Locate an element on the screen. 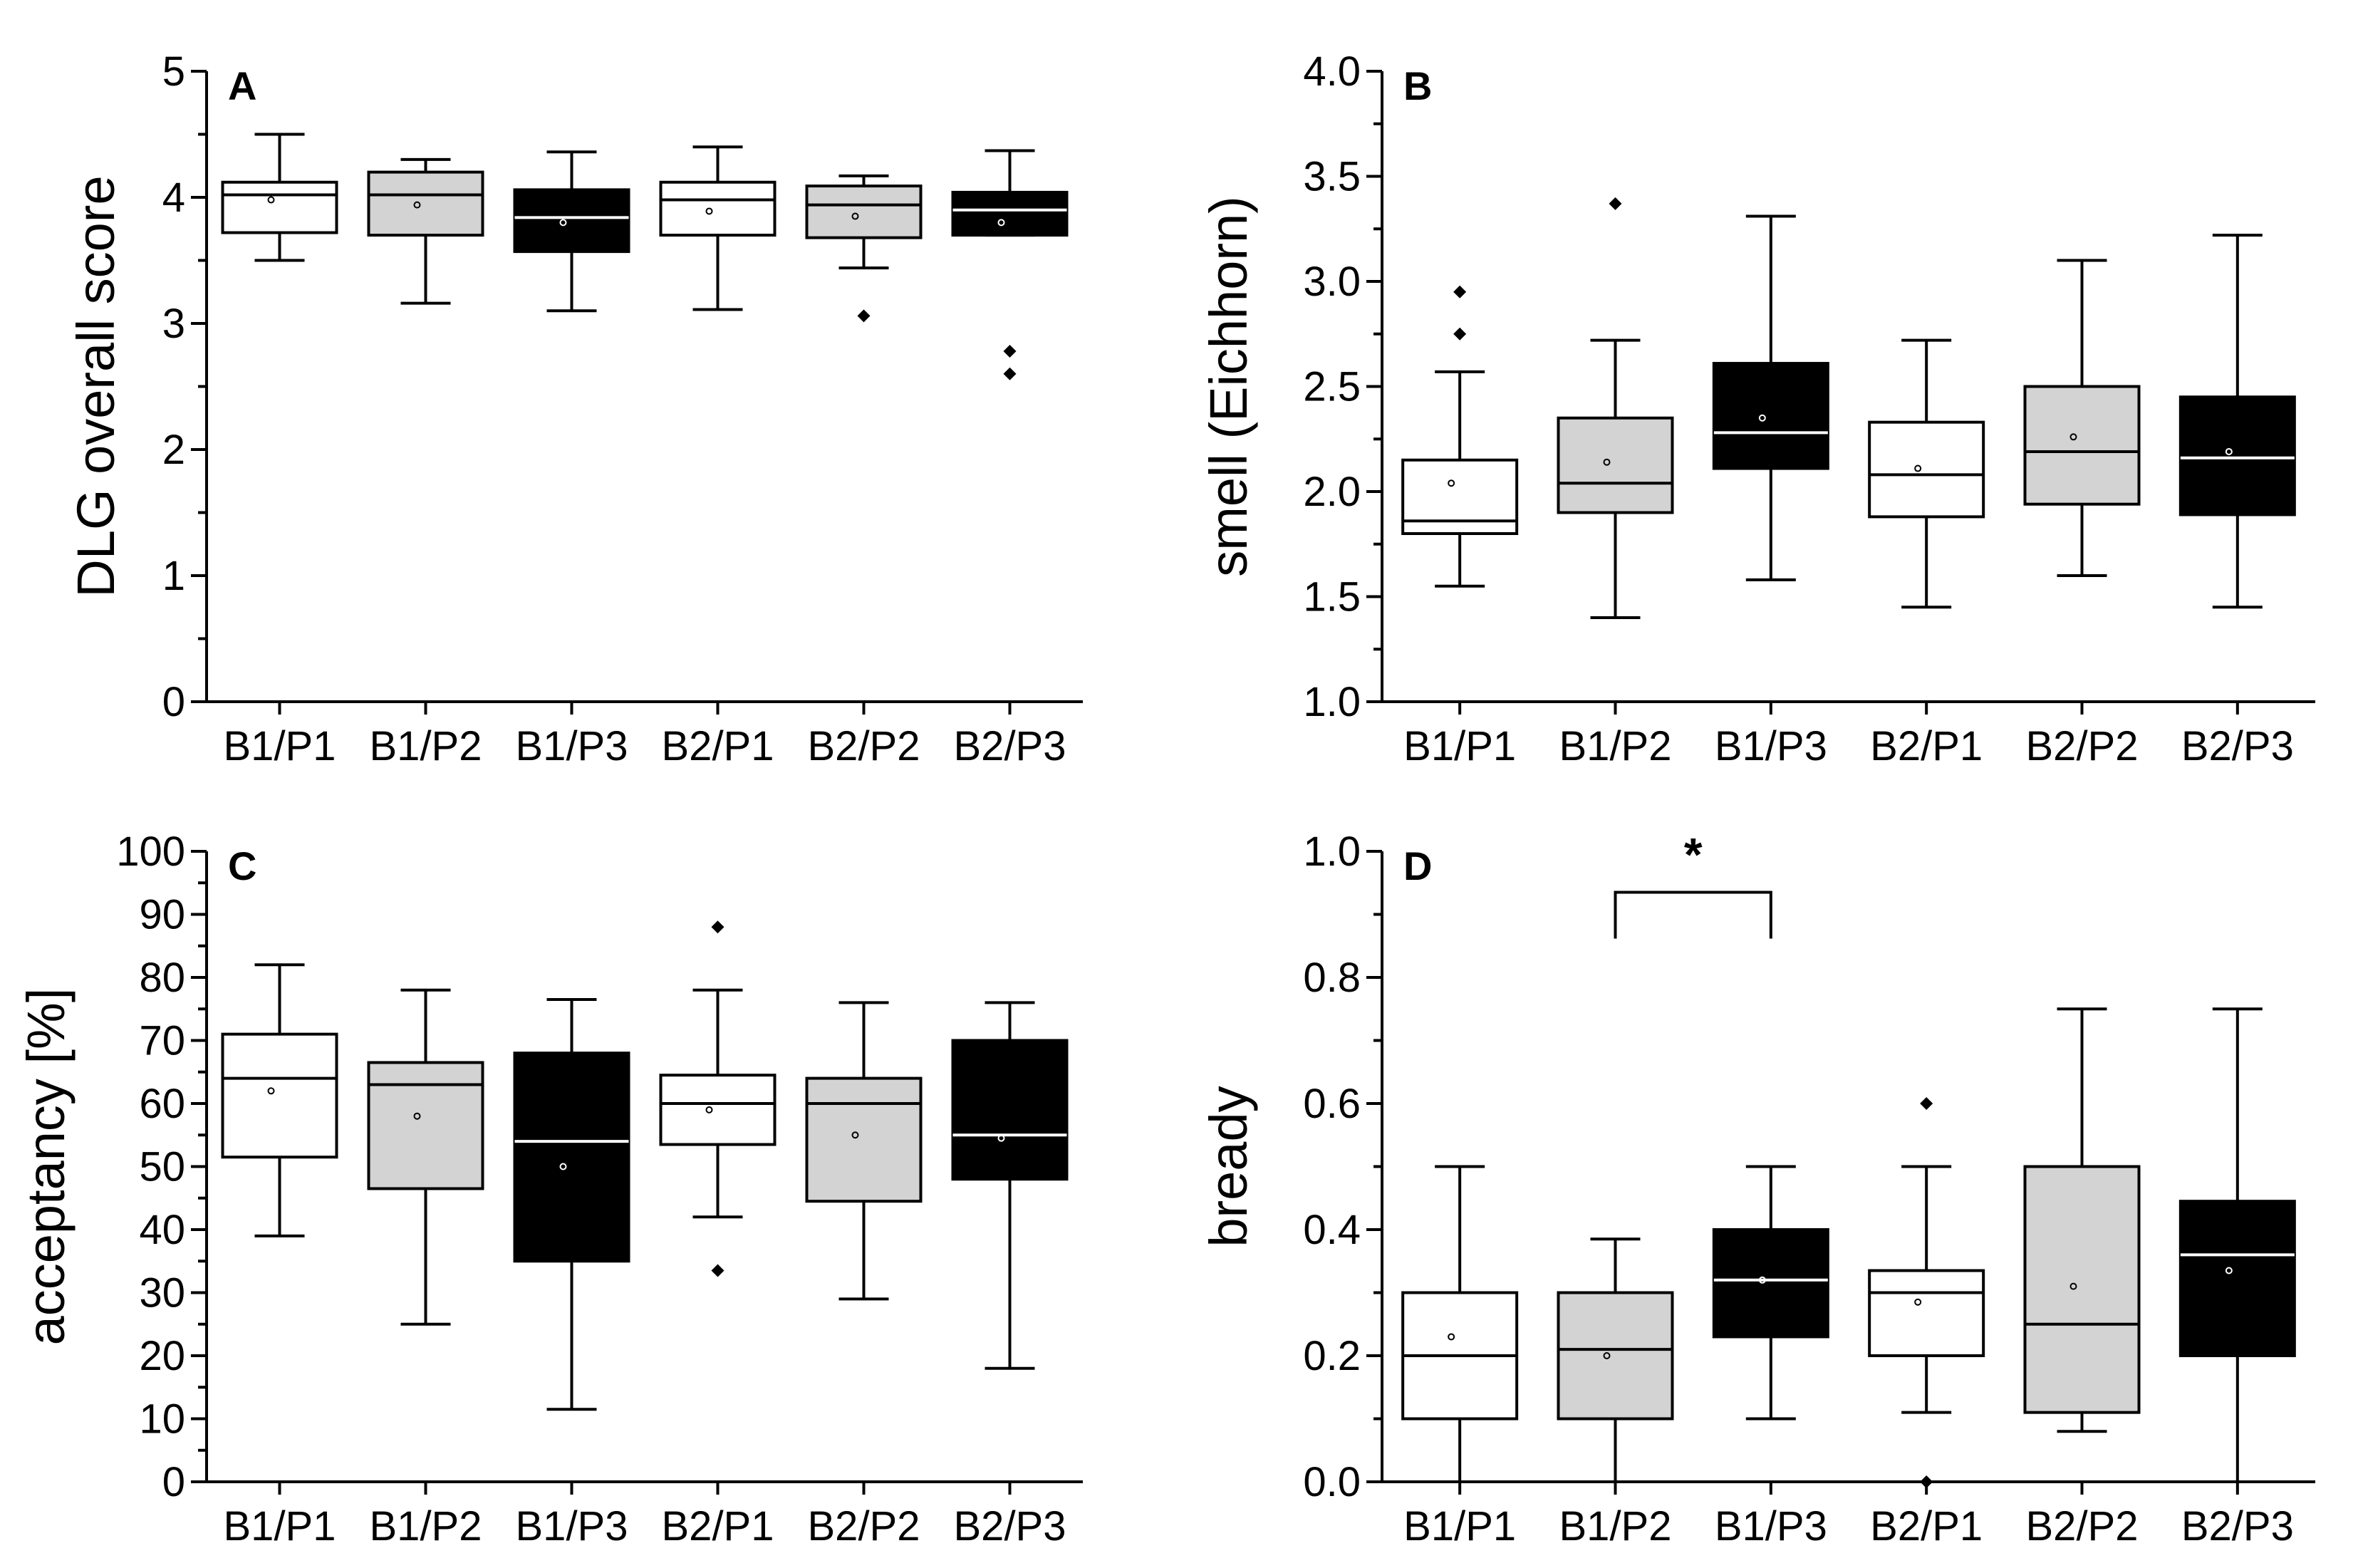  y-axis-title: bready is located at coordinates (1228, 1166).